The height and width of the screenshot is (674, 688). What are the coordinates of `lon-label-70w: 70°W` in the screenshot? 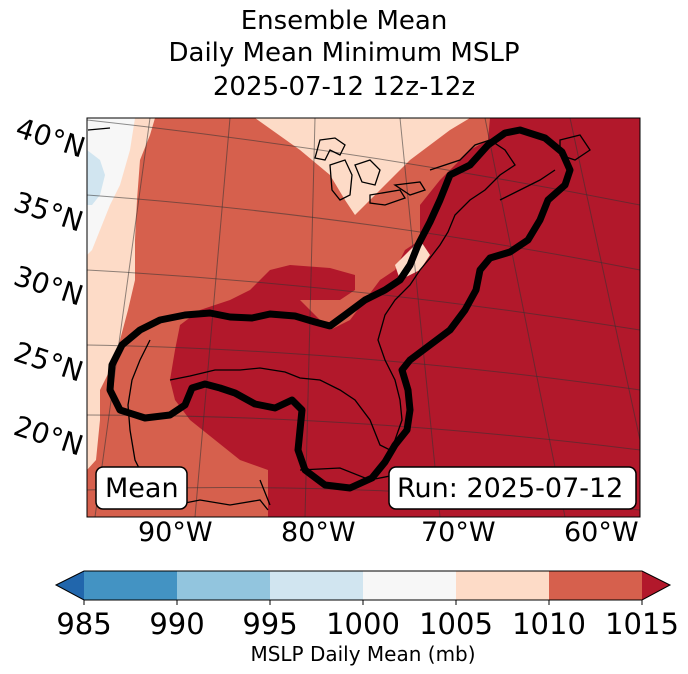 It's located at (458, 532).